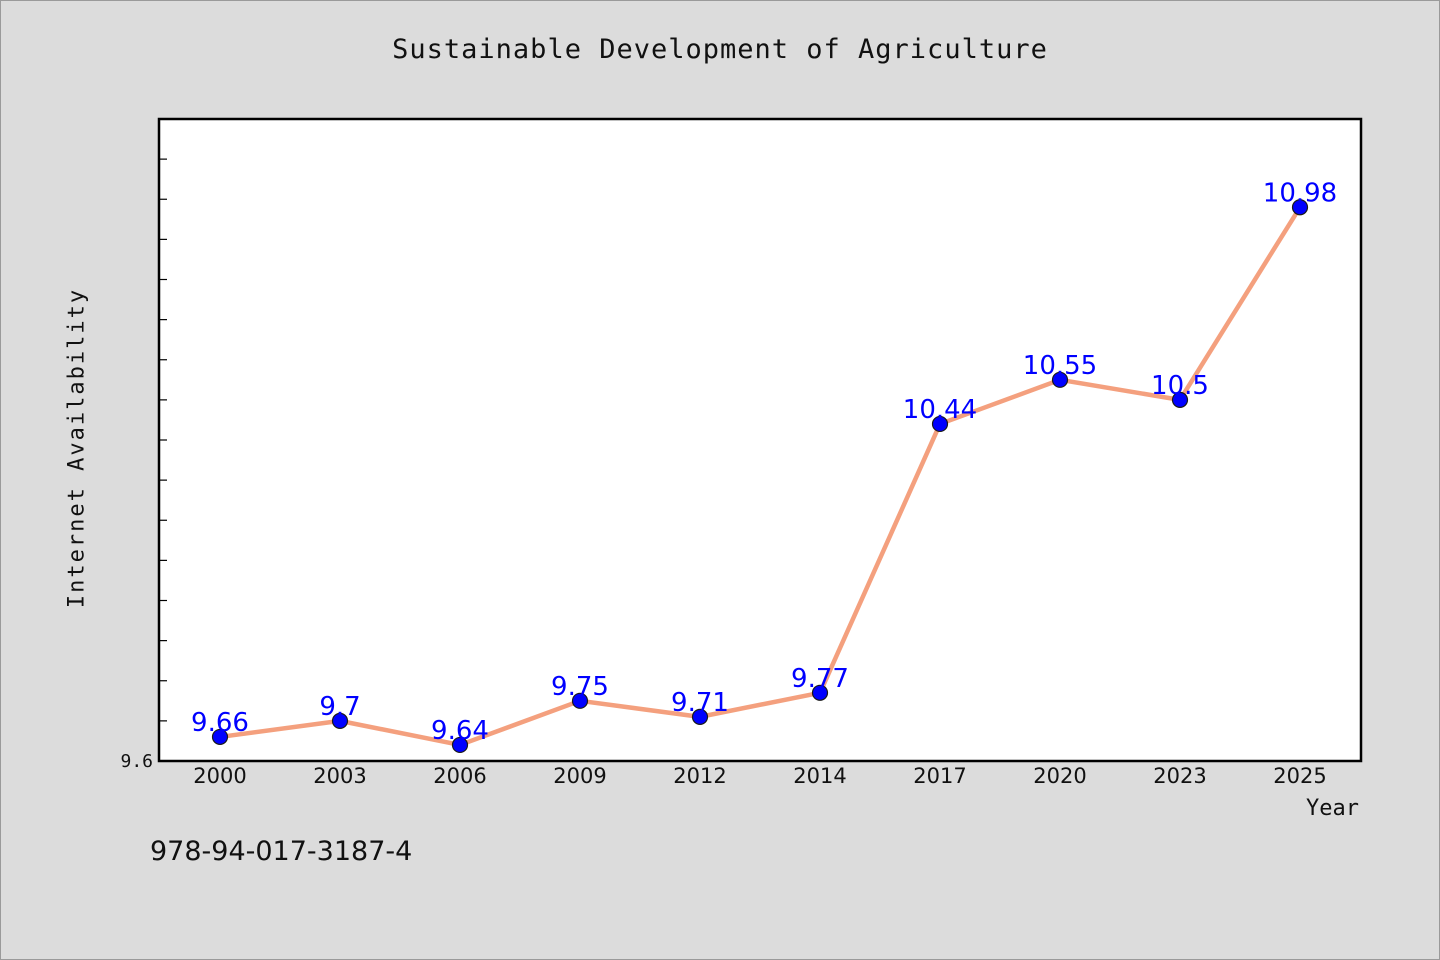  I want to click on x-tick-label: 2014, so click(819, 776).